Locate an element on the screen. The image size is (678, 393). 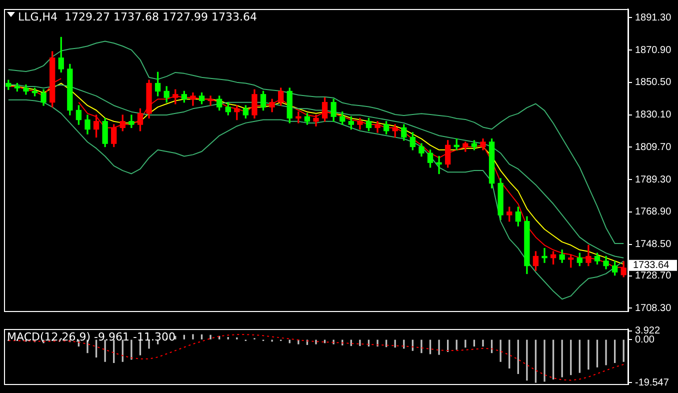
text: 1733.64 is located at coordinates (651, 266).